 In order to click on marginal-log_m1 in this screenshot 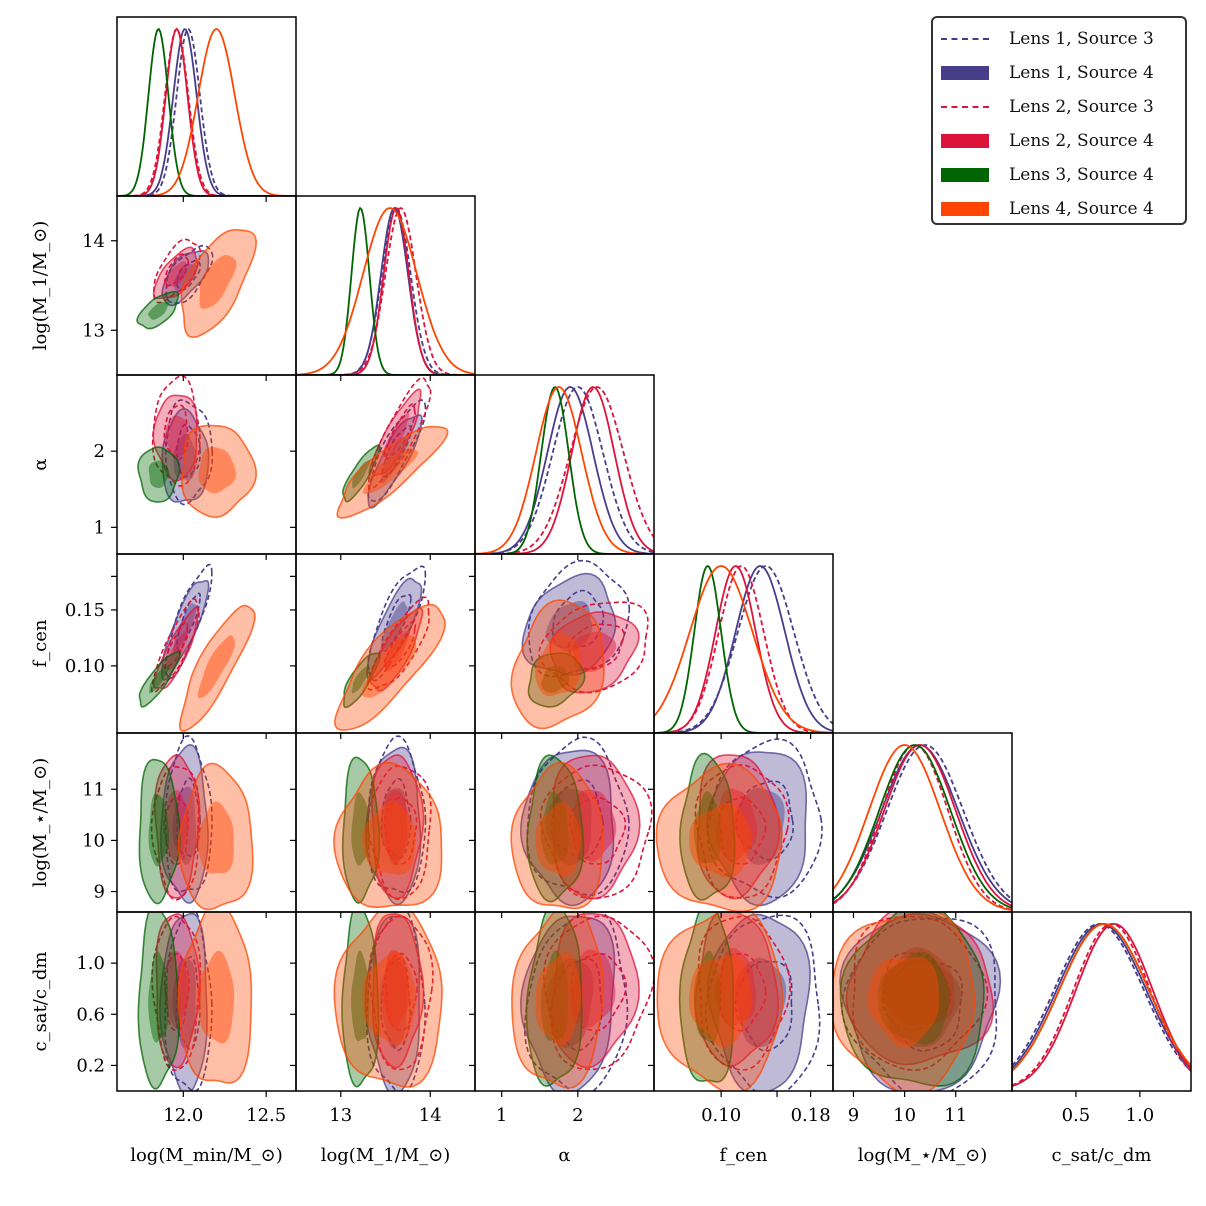, I will do `click(385, 290)`.